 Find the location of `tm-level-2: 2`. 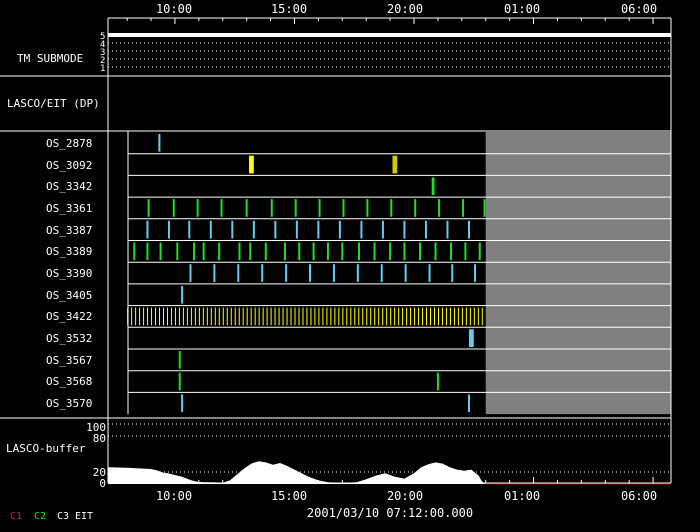

tm-level-2: 2 is located at coordinates (102, 61).